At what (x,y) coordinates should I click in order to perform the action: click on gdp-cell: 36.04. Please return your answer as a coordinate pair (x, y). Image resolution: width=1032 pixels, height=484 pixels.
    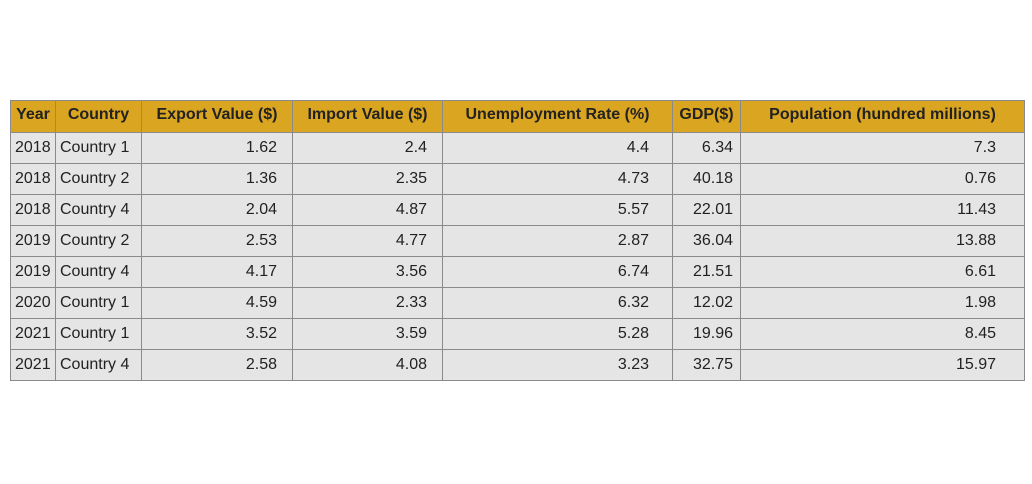
    Looking at the image, I should click on (706, 241).